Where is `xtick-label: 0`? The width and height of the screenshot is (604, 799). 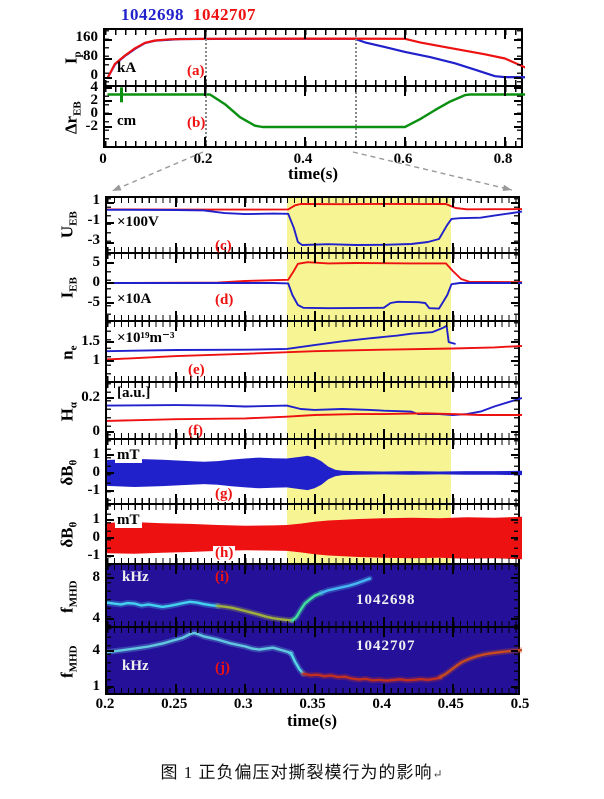
xtick-label: 0 is located at coordinates (103, 159).